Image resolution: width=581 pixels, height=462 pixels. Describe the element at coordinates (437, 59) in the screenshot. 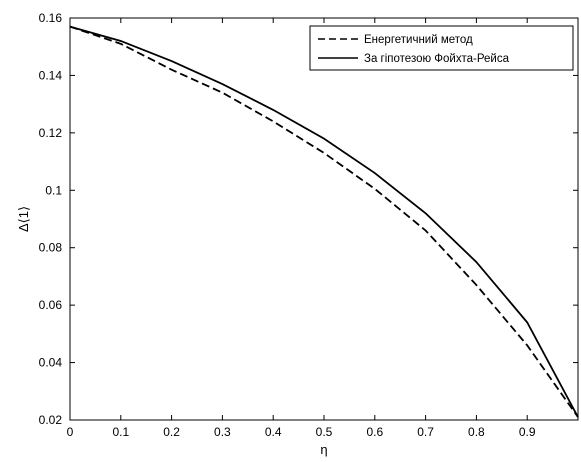

I see `legend-label-voigt-reuss: За гіпотезою Фойхта-Рейса` at that location.